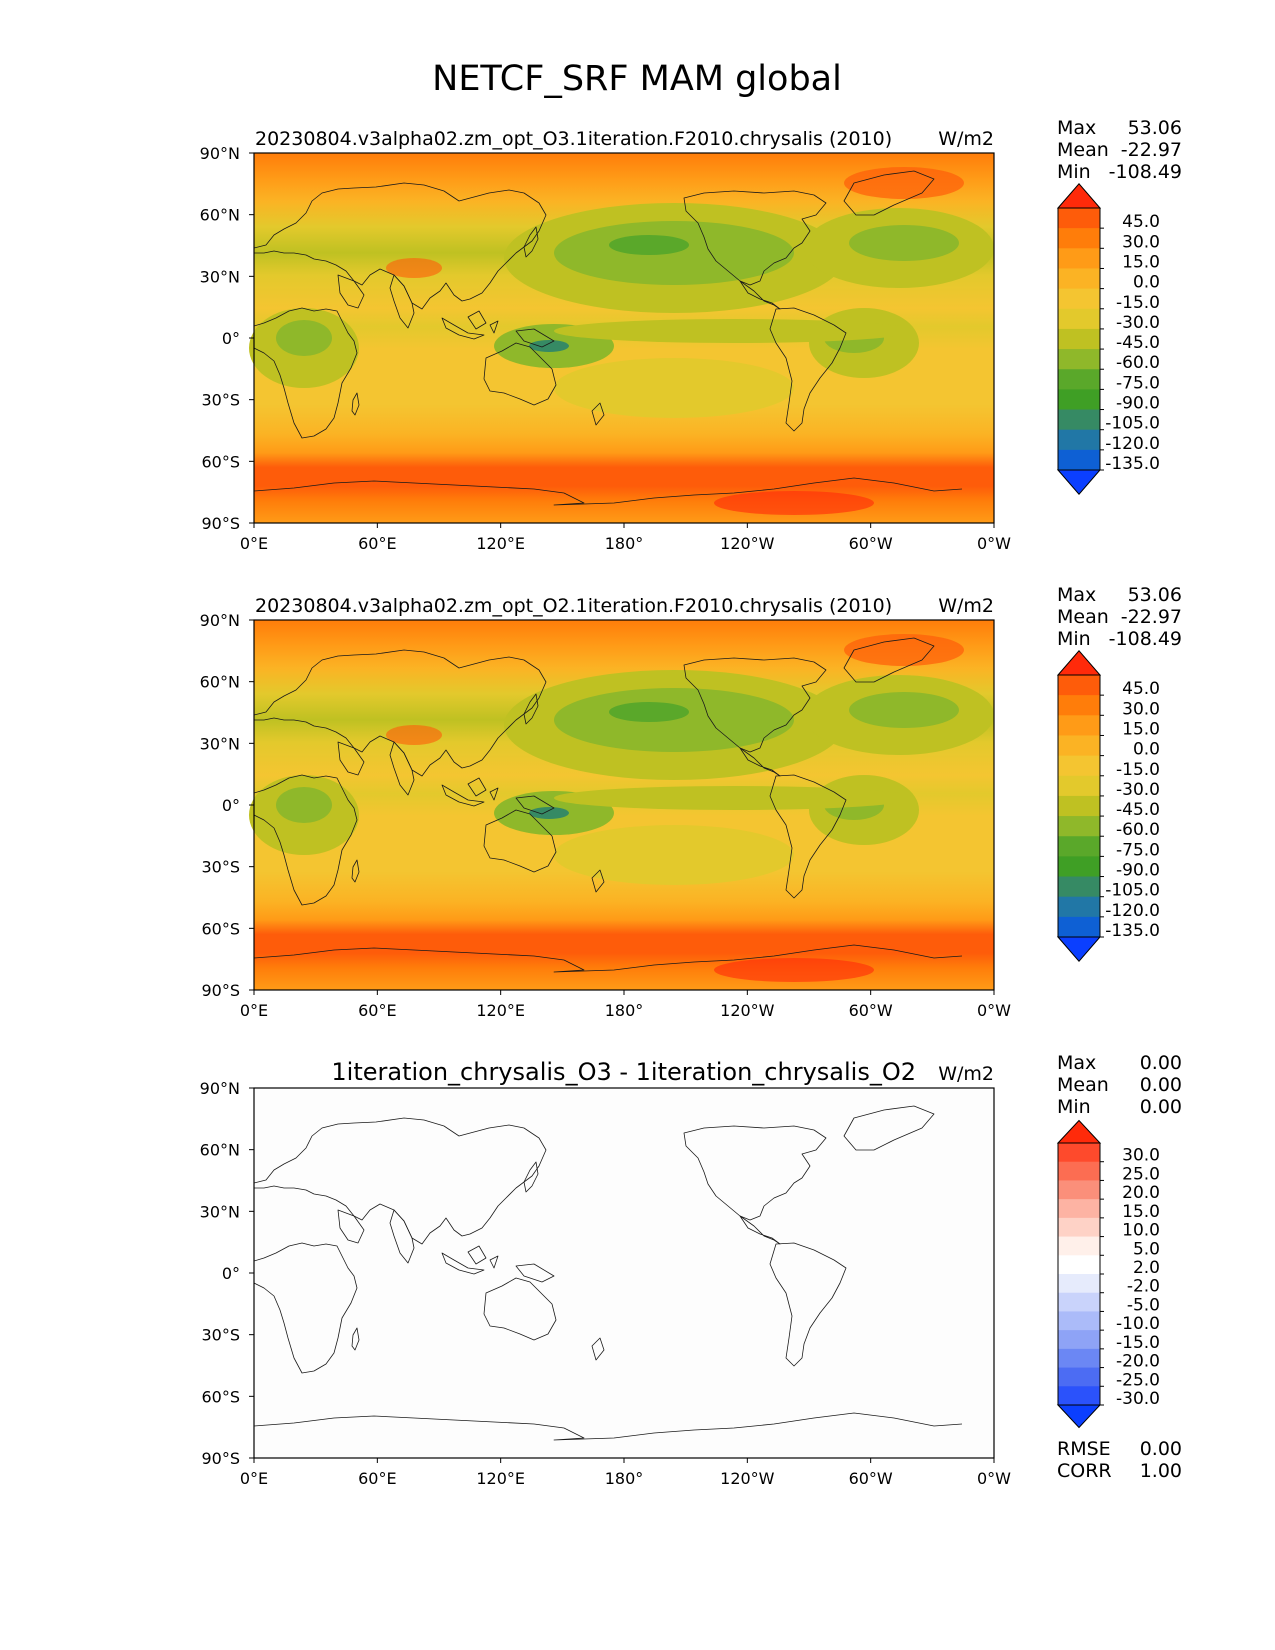 This screenshot has height=1650, width=1275. I want to click on stat-label: Min, so click(1074, 172).